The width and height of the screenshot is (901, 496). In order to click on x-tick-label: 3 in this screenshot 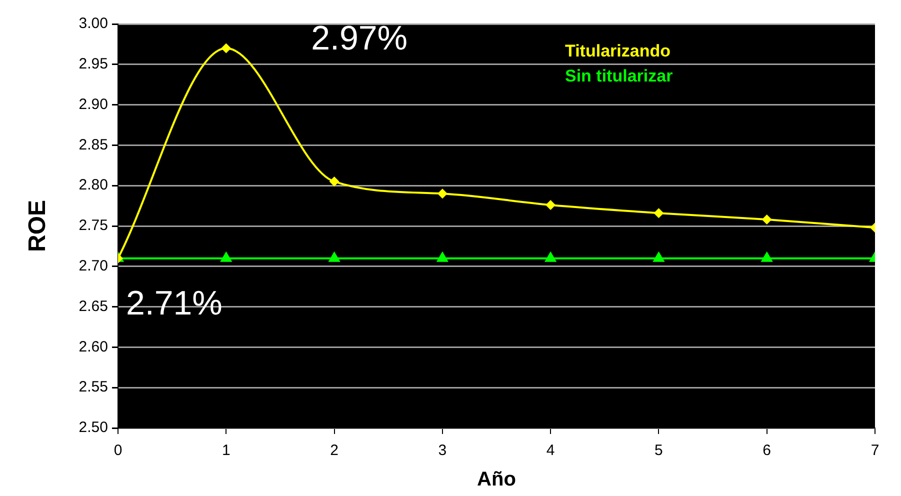, I will do `click(442, 451)`.